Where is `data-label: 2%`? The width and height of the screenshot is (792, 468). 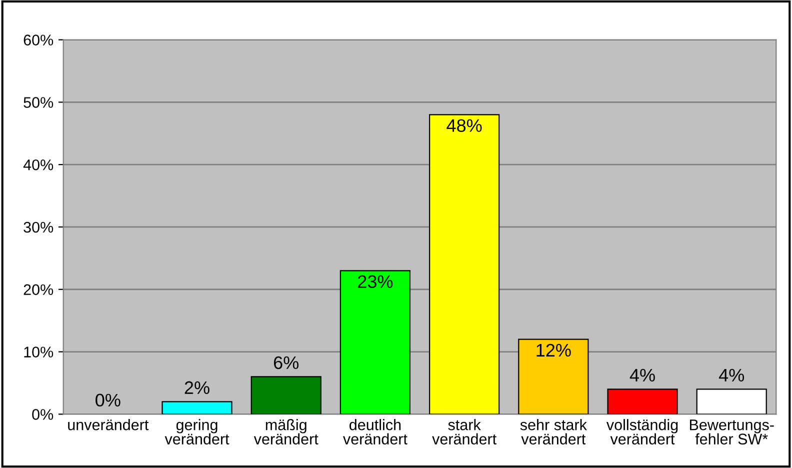 data-label: 2% is located at coordinates (197, 387).